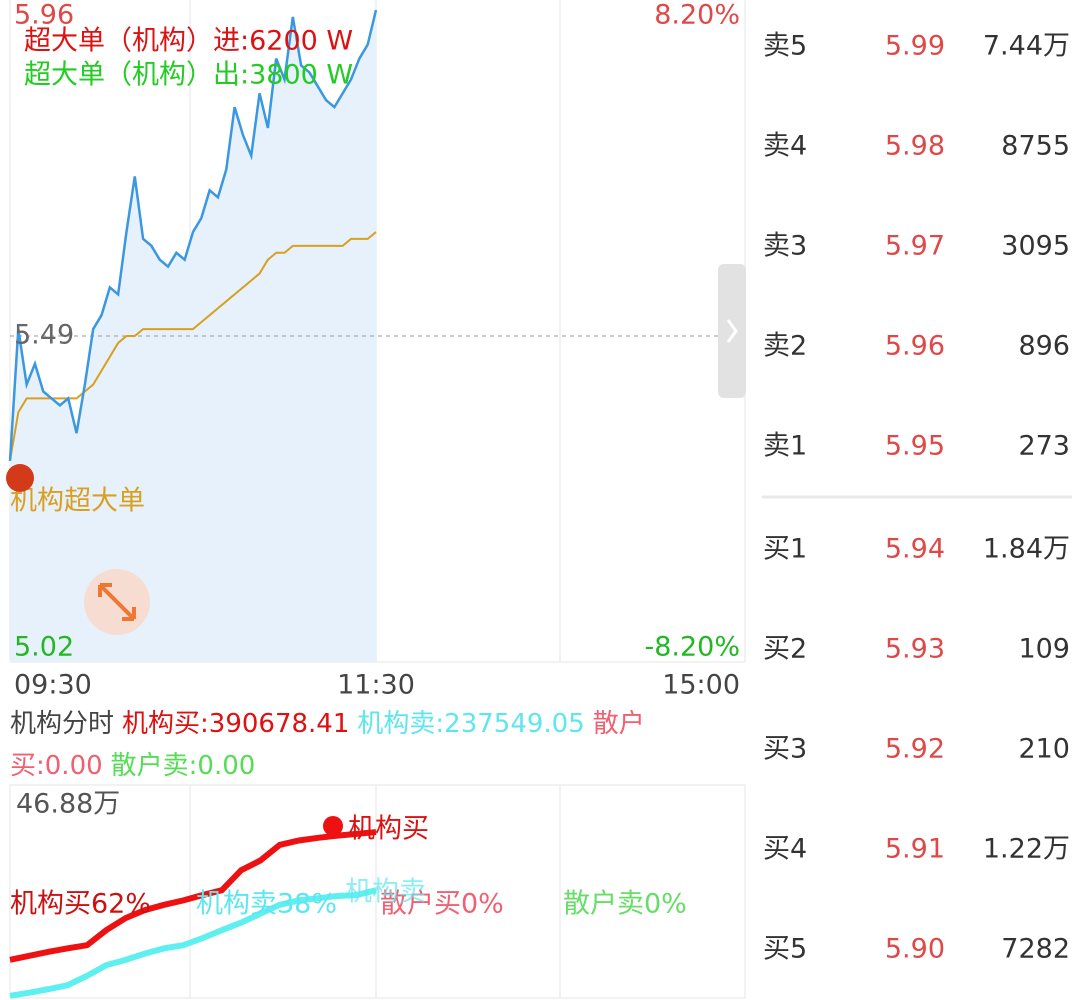 The height and width of the screenshot is (1000, 1080). I want to click on level-price: 5.92, so click(915, 749).